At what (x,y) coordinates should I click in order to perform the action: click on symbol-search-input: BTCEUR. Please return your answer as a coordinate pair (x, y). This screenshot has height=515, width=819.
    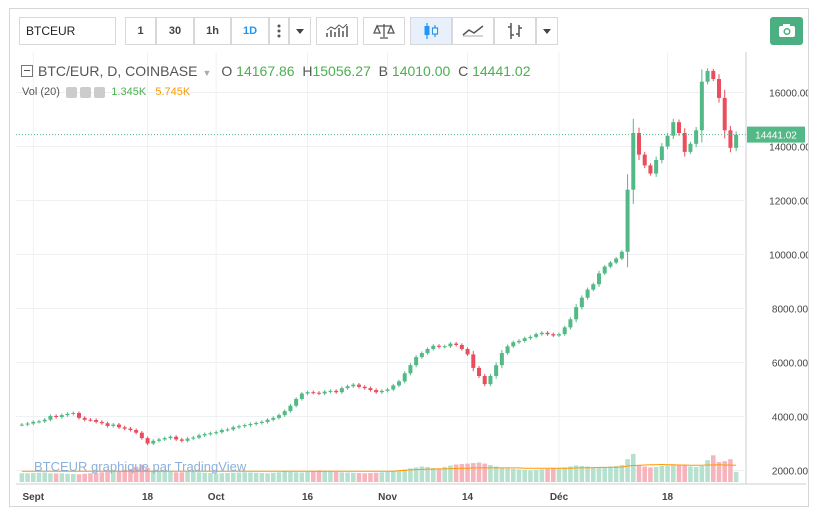
    Looking at the image, I should click on (67, 31).